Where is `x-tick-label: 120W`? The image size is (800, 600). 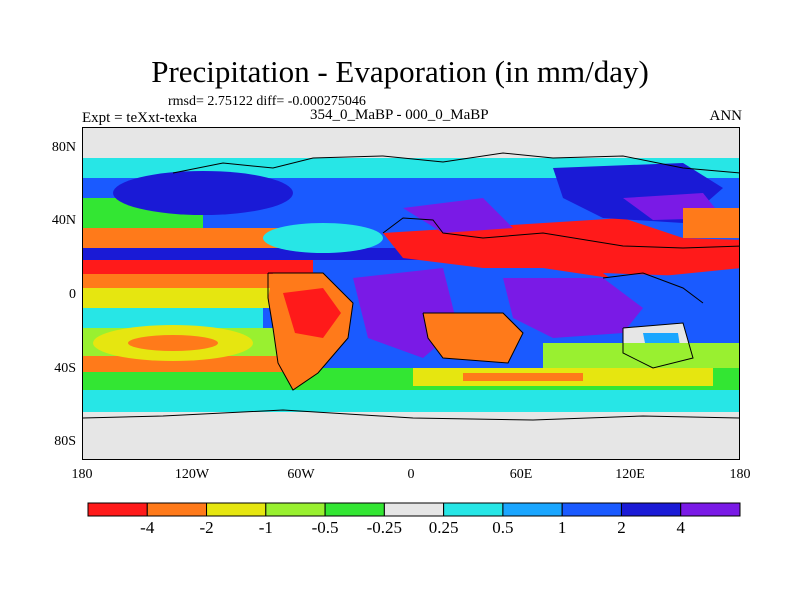
x-tick-label: 120W is located at coordinates (192, 474).